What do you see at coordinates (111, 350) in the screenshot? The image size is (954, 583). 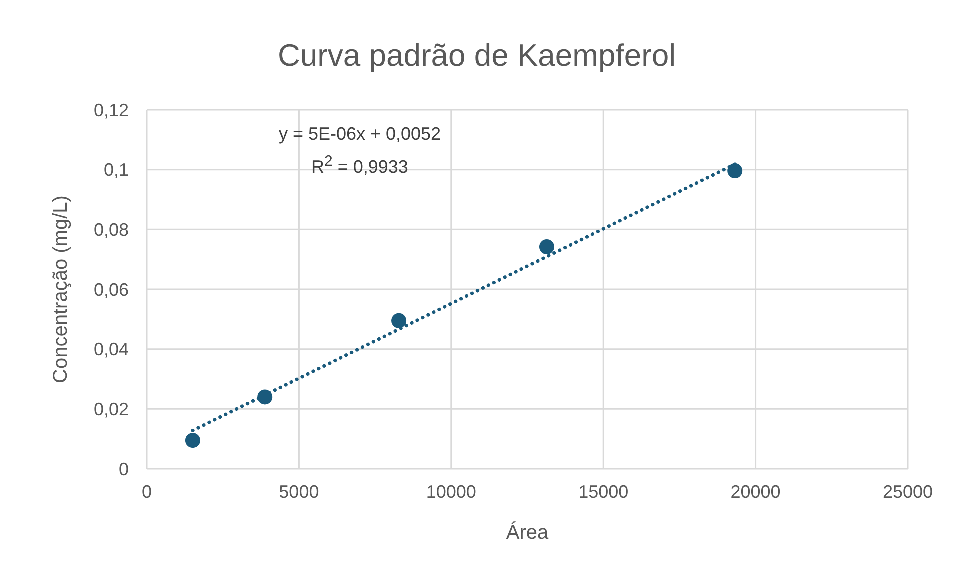 I see `y-tick-label: 0,04` at bounding box center [111, 350].